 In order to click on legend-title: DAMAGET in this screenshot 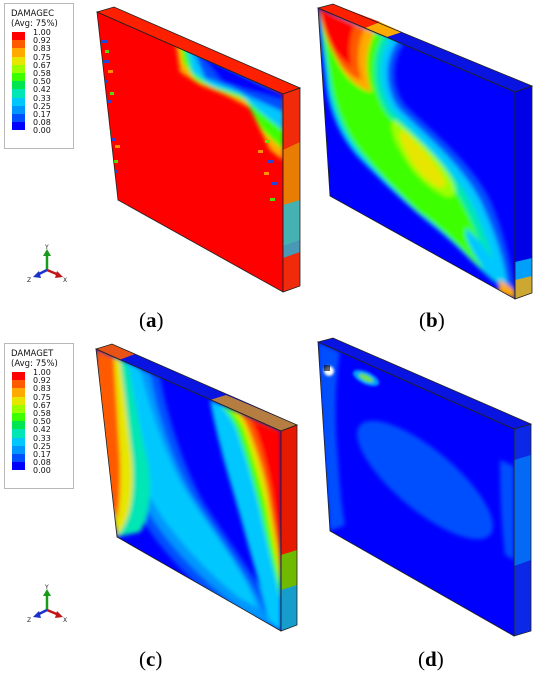, I will do `click(32, 354)`.